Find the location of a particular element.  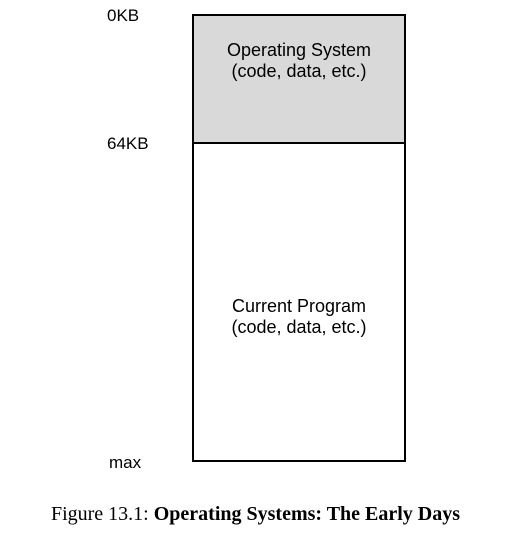

address-label-max: max is located at coordinates (125, 462).